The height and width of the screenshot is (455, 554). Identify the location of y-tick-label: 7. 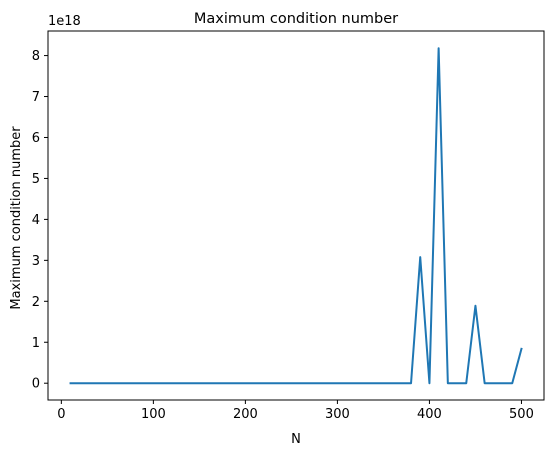
(36, 97).